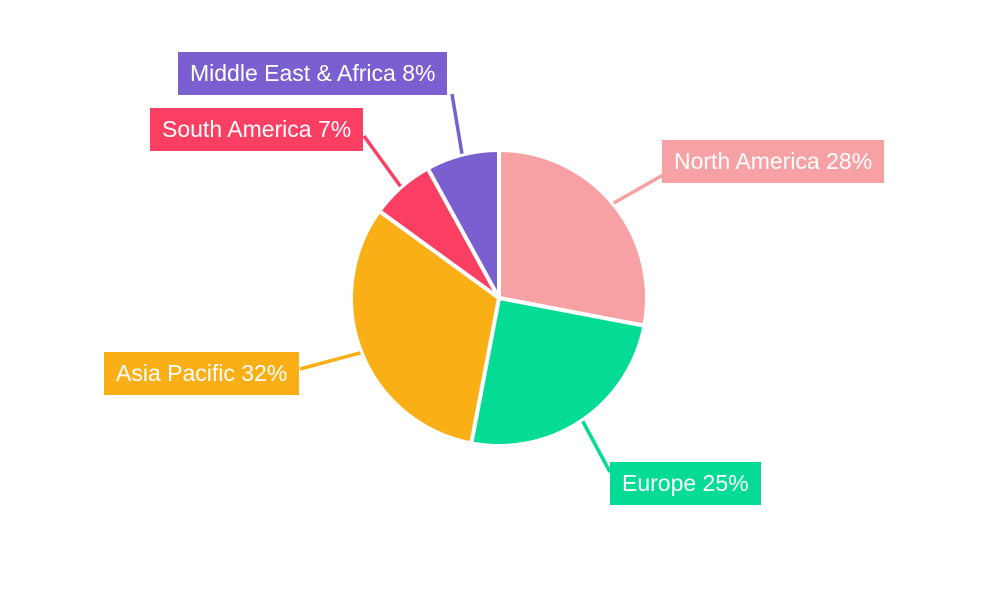 Image resolution: width=1000 pixels, height=600 pixels. I want to click on pie-slice-europe, so click(558, 372).